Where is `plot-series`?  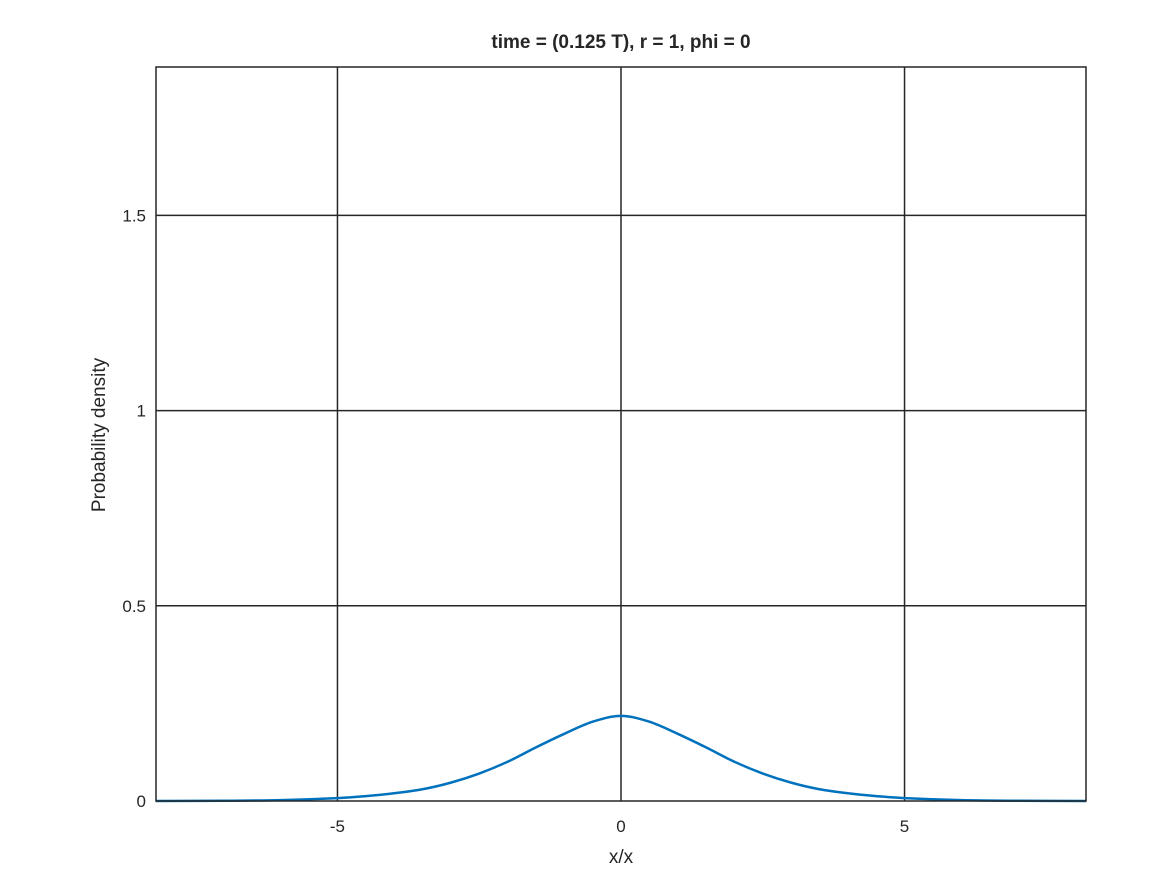 plot-series is located at coordinates (621, 758).